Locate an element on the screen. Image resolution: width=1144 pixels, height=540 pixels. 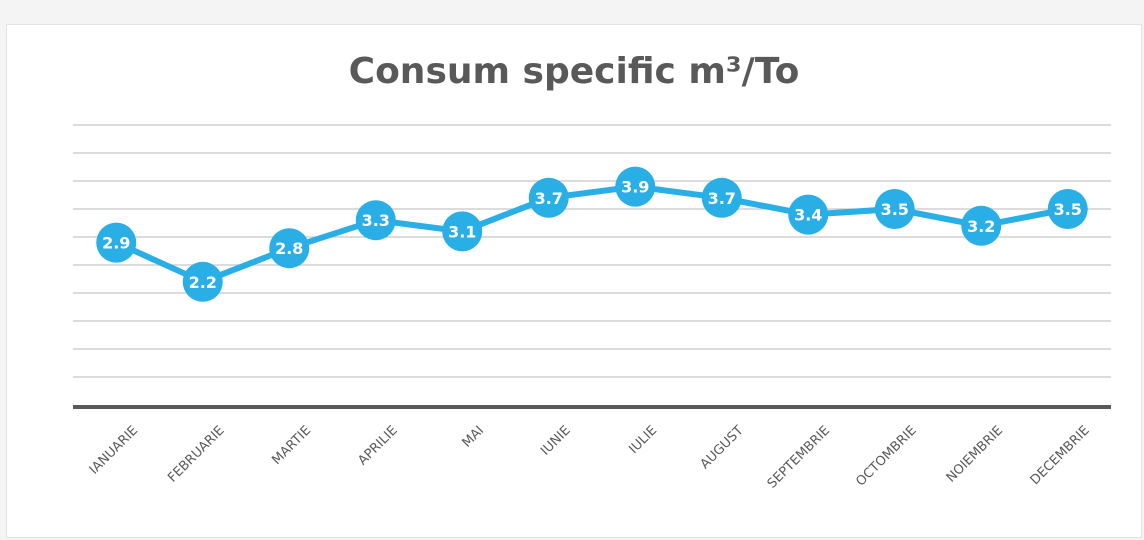
x-tick-label: DECEMBRIE is located at coordinates (1060, 455).